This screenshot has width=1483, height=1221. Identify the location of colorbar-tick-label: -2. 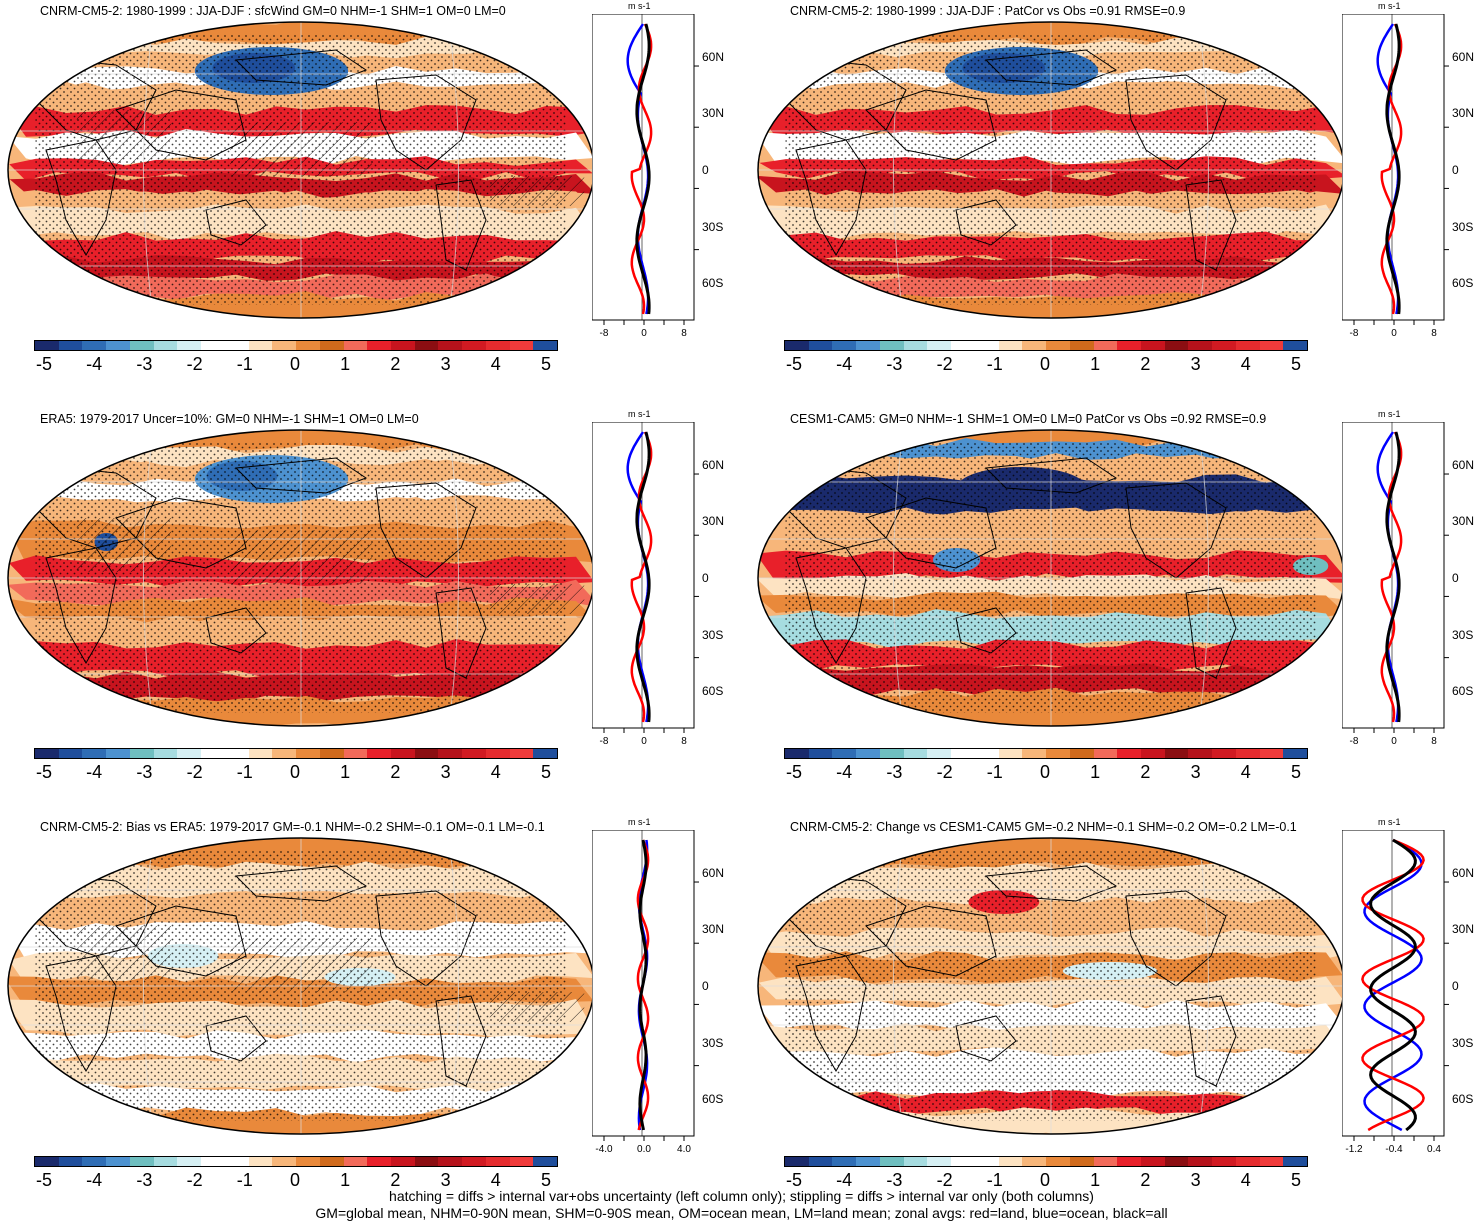
(944, 364).